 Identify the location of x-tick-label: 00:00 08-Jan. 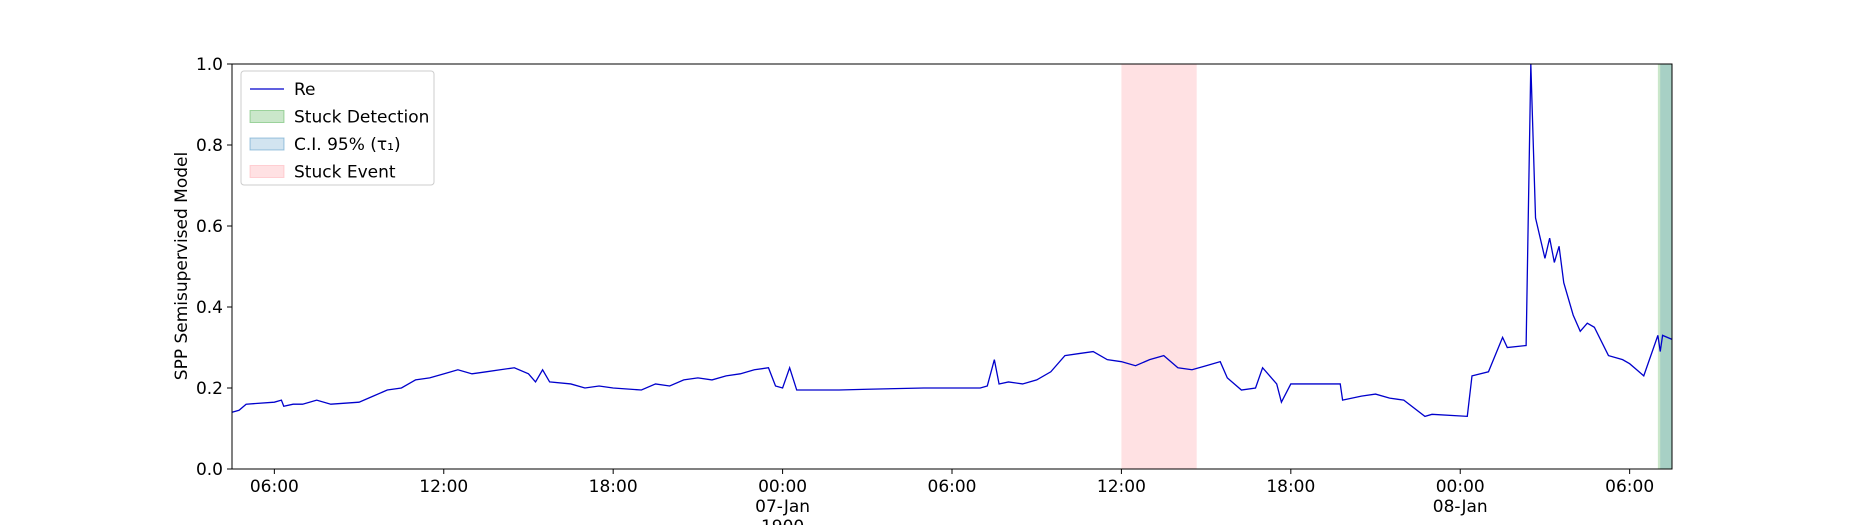
(1460, 497).